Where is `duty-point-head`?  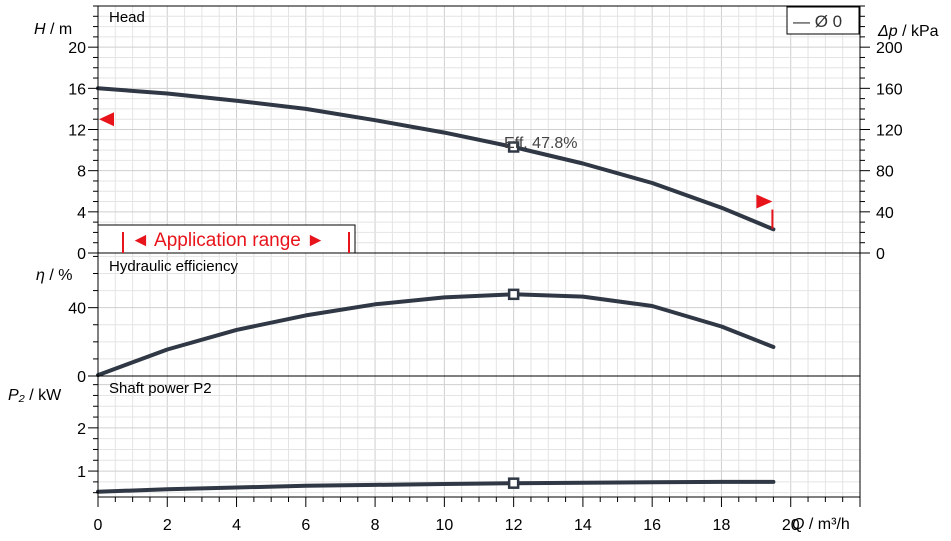 duty-point-head is located at coordinates (513, 147).